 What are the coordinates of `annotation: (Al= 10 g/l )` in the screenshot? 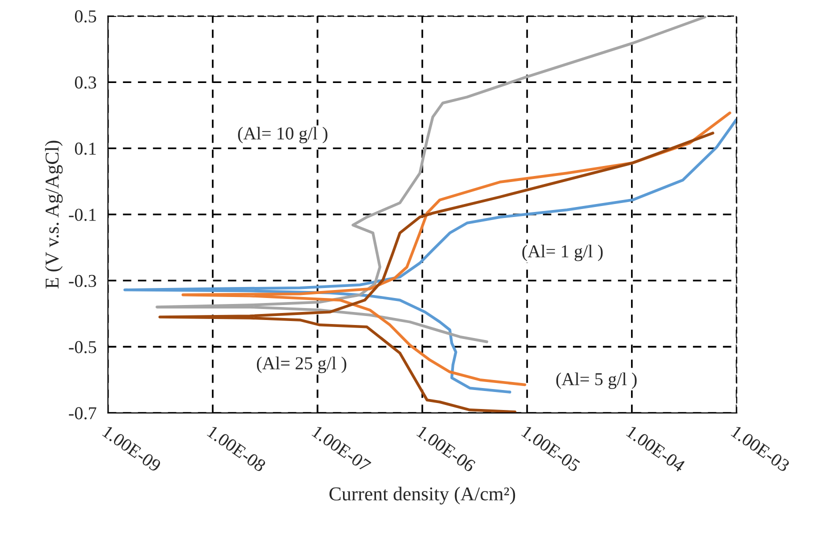 It's located at (283, 135).